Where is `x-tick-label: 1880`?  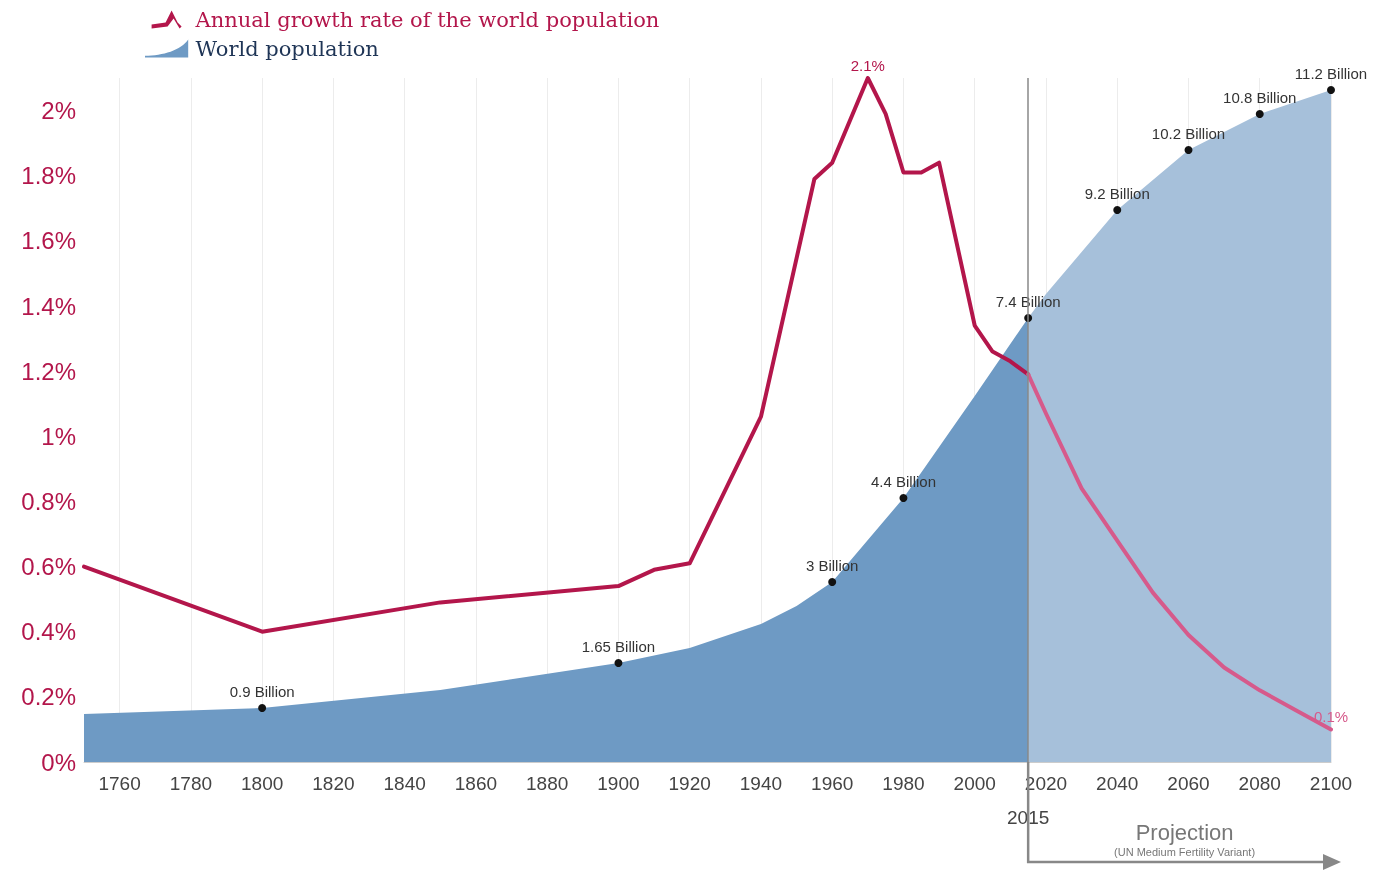
x-tick-label: 1880 is located at coordinates (547, 783).